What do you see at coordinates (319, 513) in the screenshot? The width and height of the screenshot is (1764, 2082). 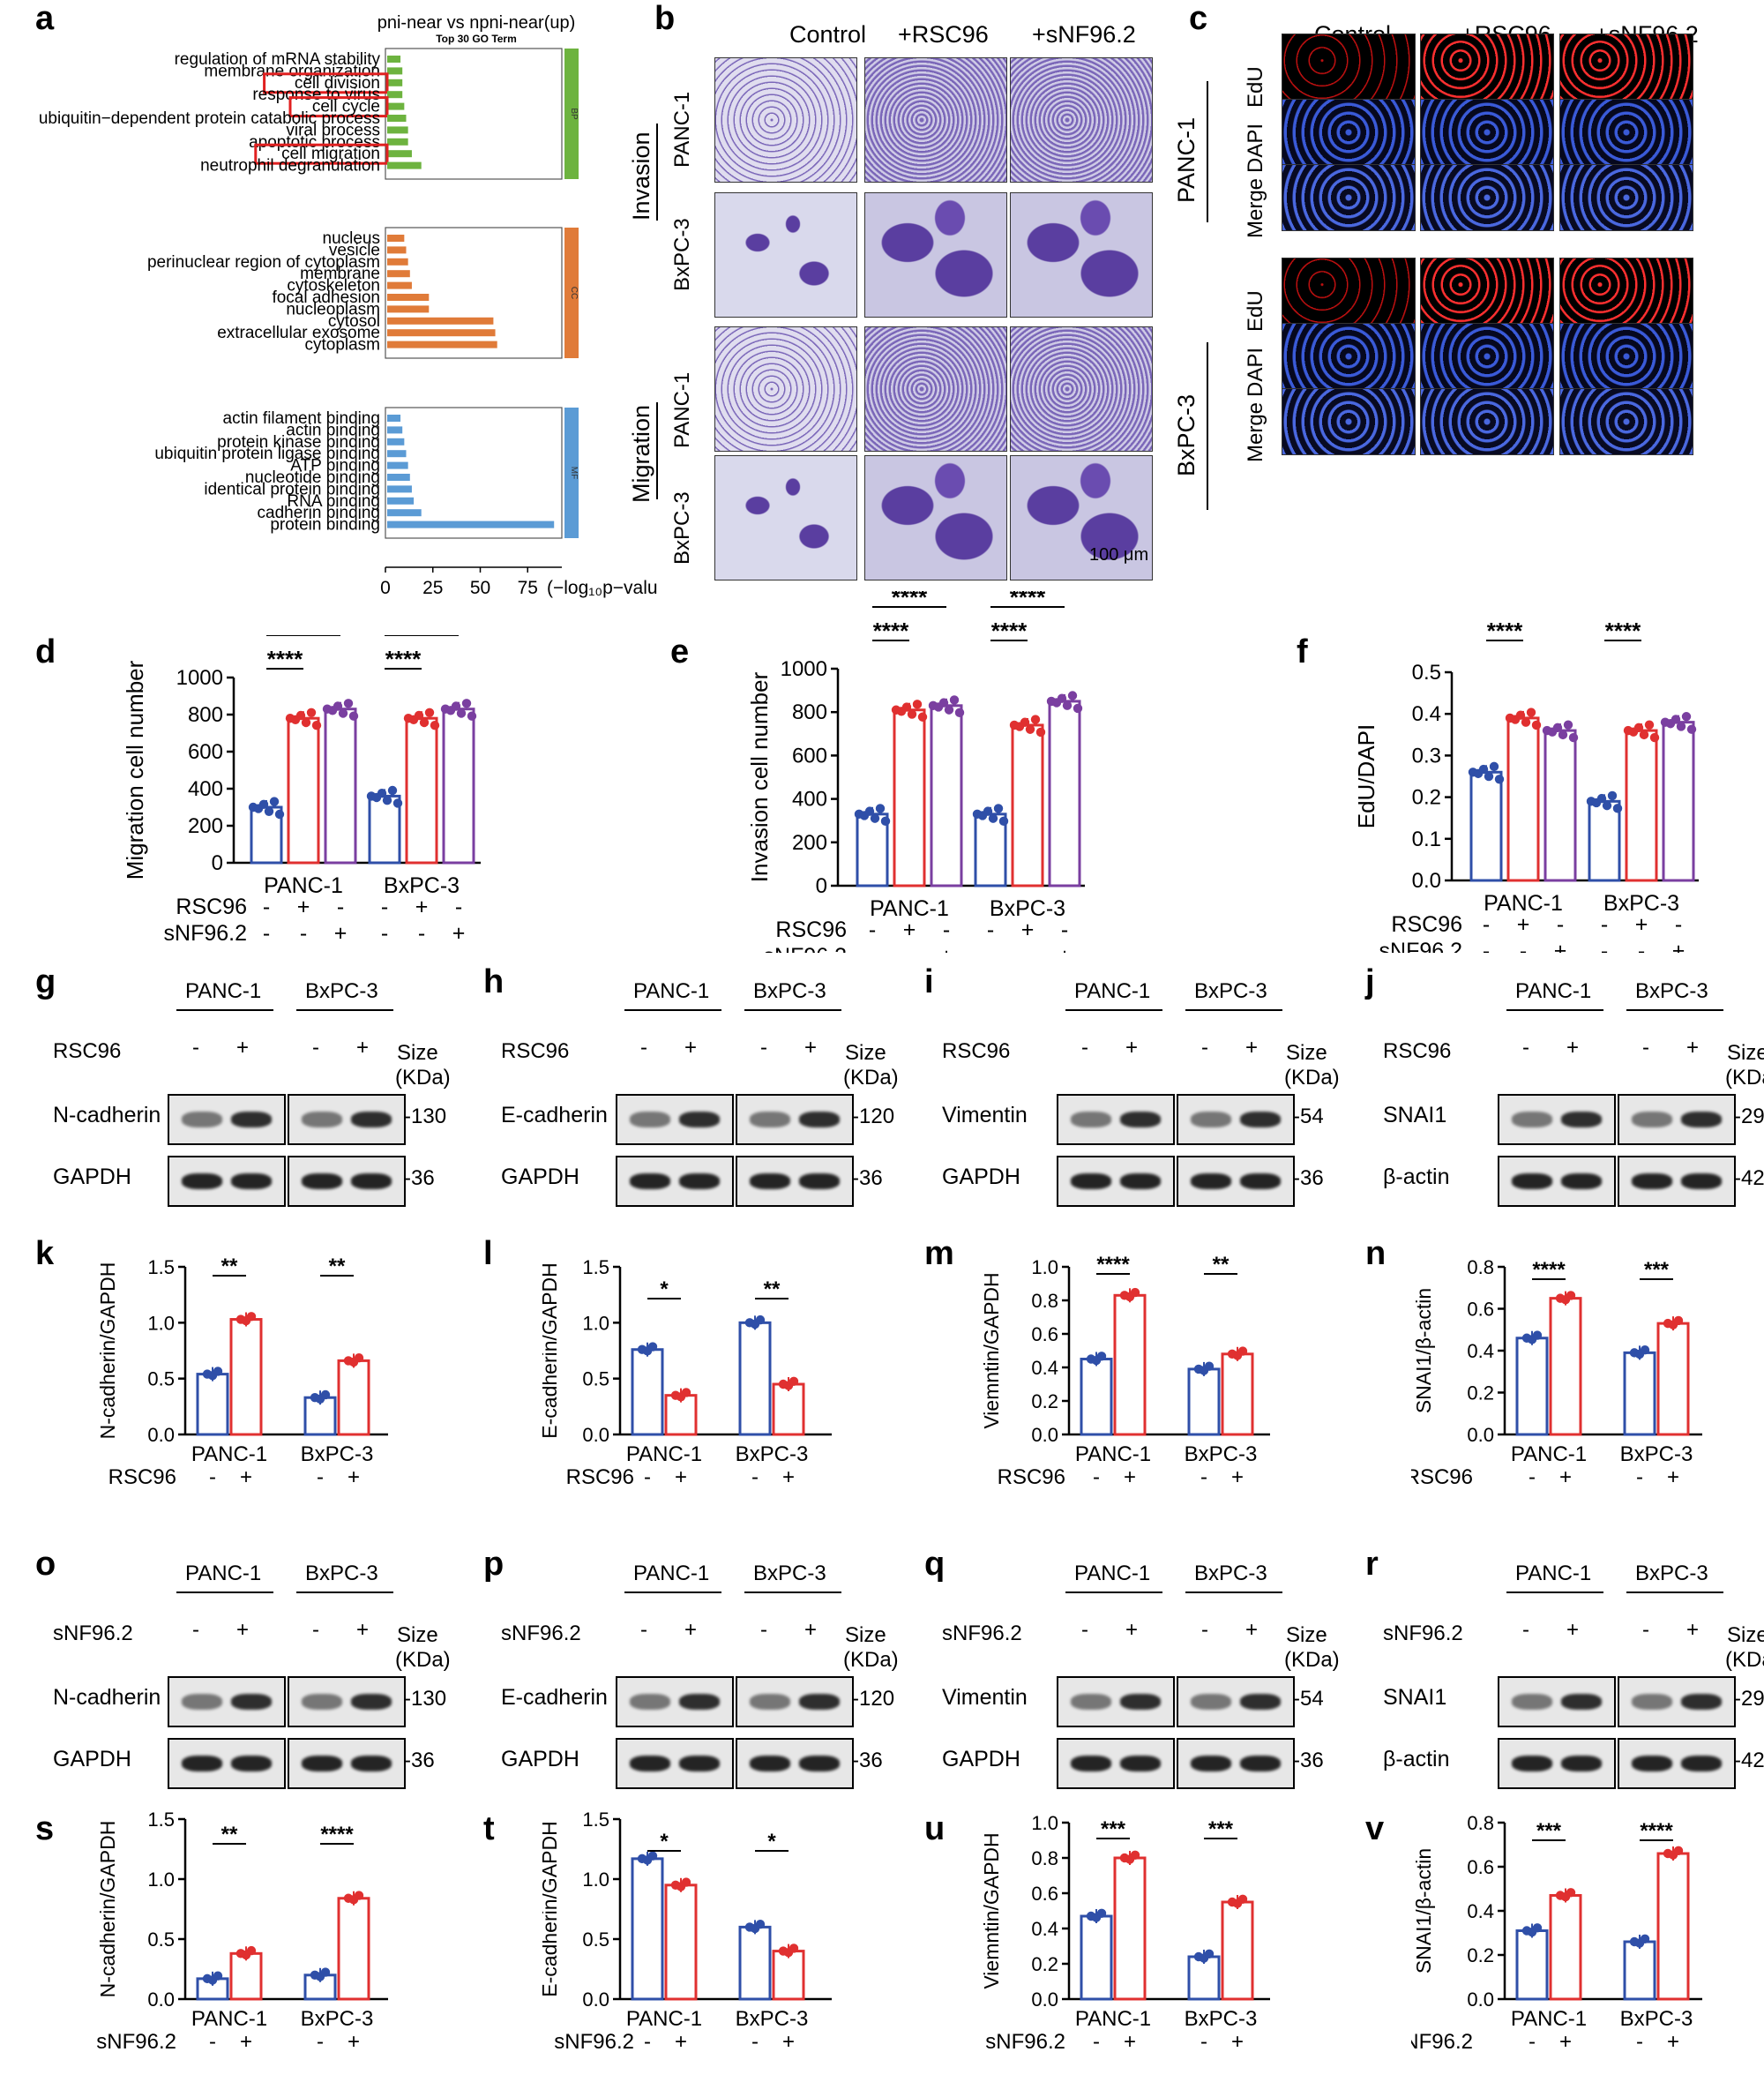 I see `go-term-label: cadherin binding` at bounding box center [319, 513].